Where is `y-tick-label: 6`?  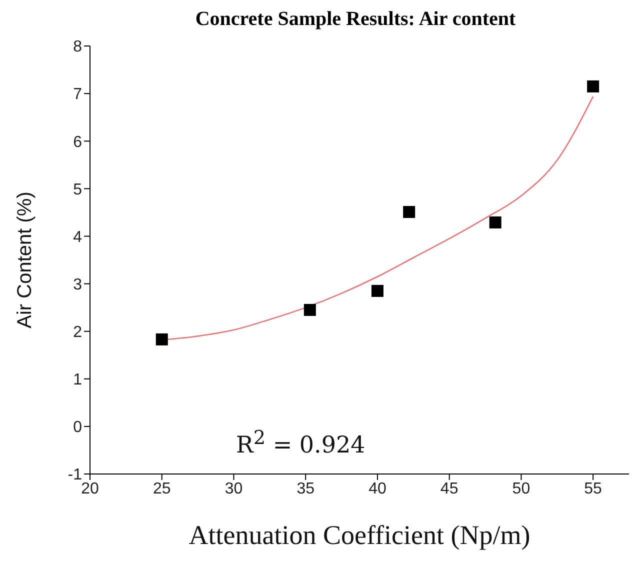
y-tick-label: 6 is located at coordinates (77, 142).